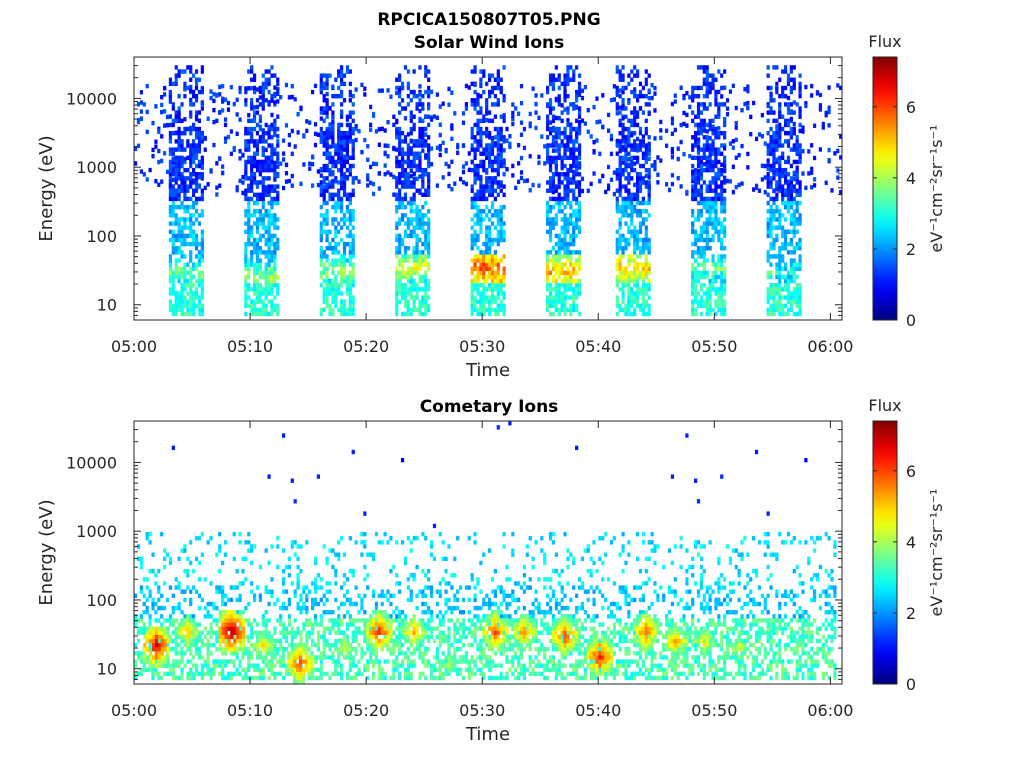  Describe the element at coordinates (489, 407) in the screenshot. I see `cometary-title: Cometary Ions` at that location.